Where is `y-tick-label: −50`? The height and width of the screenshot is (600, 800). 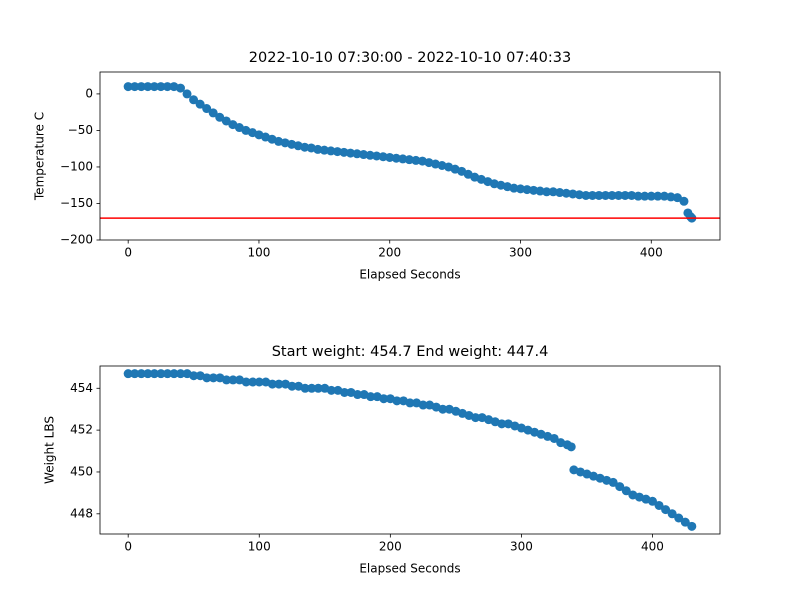
y-tick-label: −50 is located at coordinates (80, 130).